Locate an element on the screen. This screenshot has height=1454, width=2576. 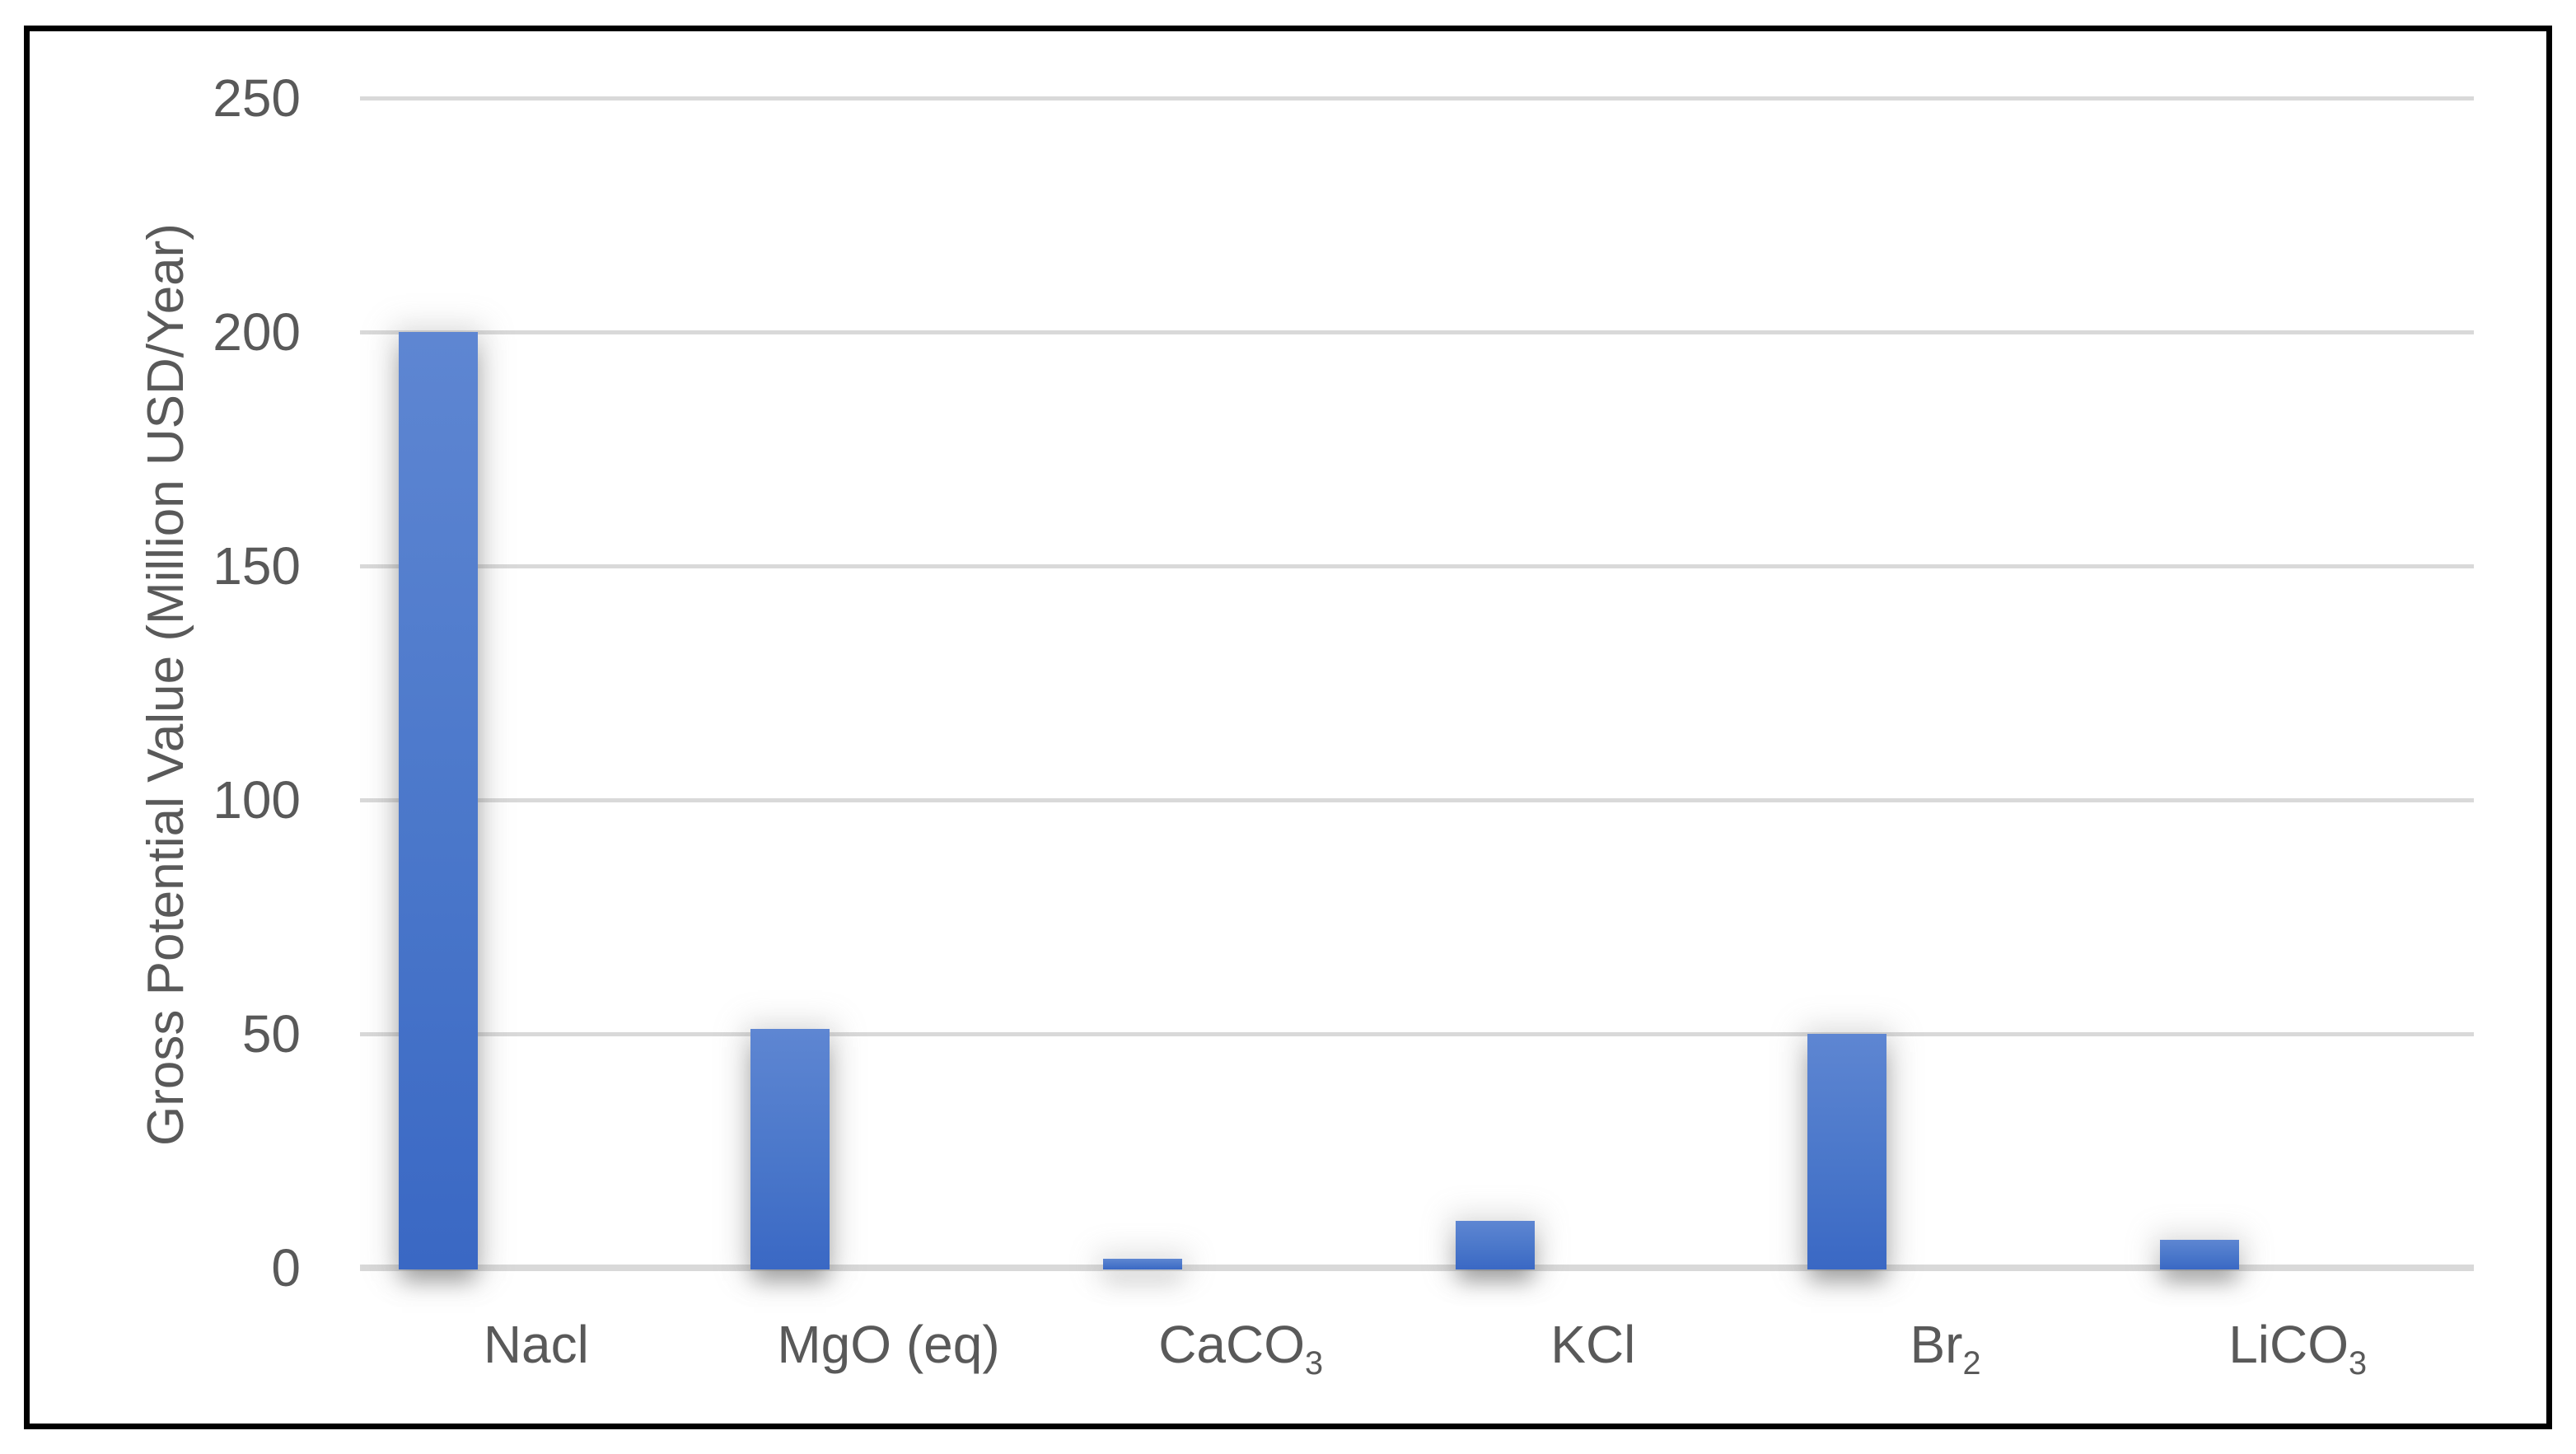
category-label-text: MgO (eq) is located at coordinates (889, 1344).